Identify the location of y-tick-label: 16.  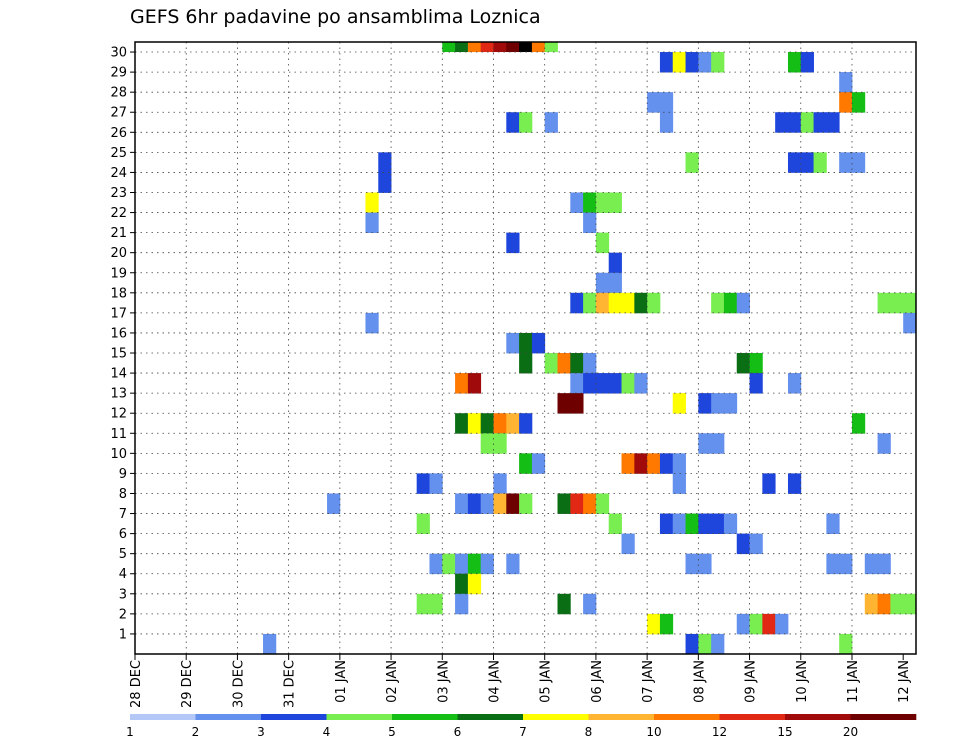
(118, 333).